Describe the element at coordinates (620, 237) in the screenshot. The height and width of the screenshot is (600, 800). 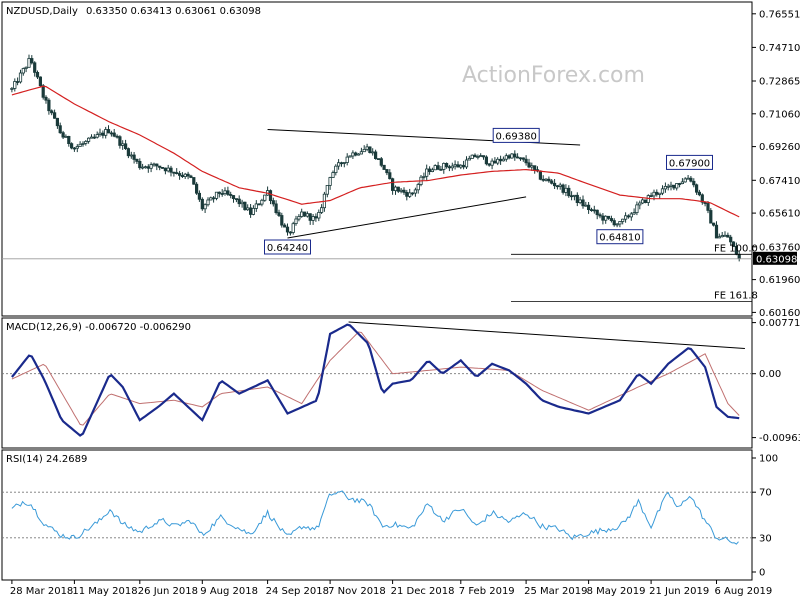
I see `annotation-box` at that location.